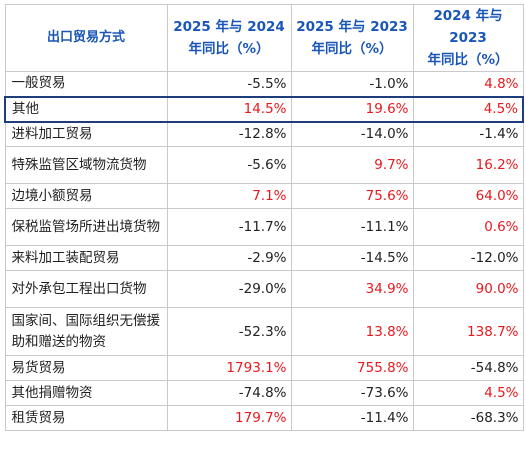 Image resolution: width=526 pixels, height=455 pixels. I want to click on value-2025-vs-2023-cell: -73.6%, so click(352, 393).